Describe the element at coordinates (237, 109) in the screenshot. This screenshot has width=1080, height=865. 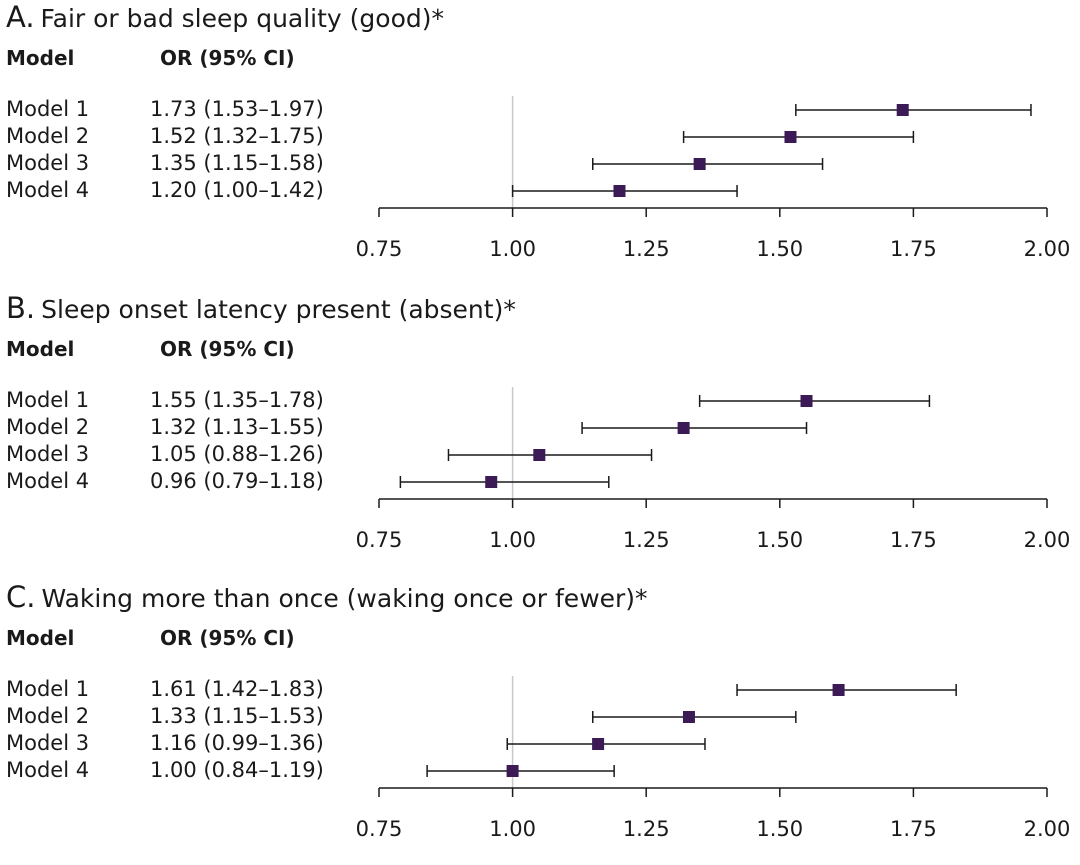
I see `row-or-ci: 1.73 (1.53–1.97)` at that location.